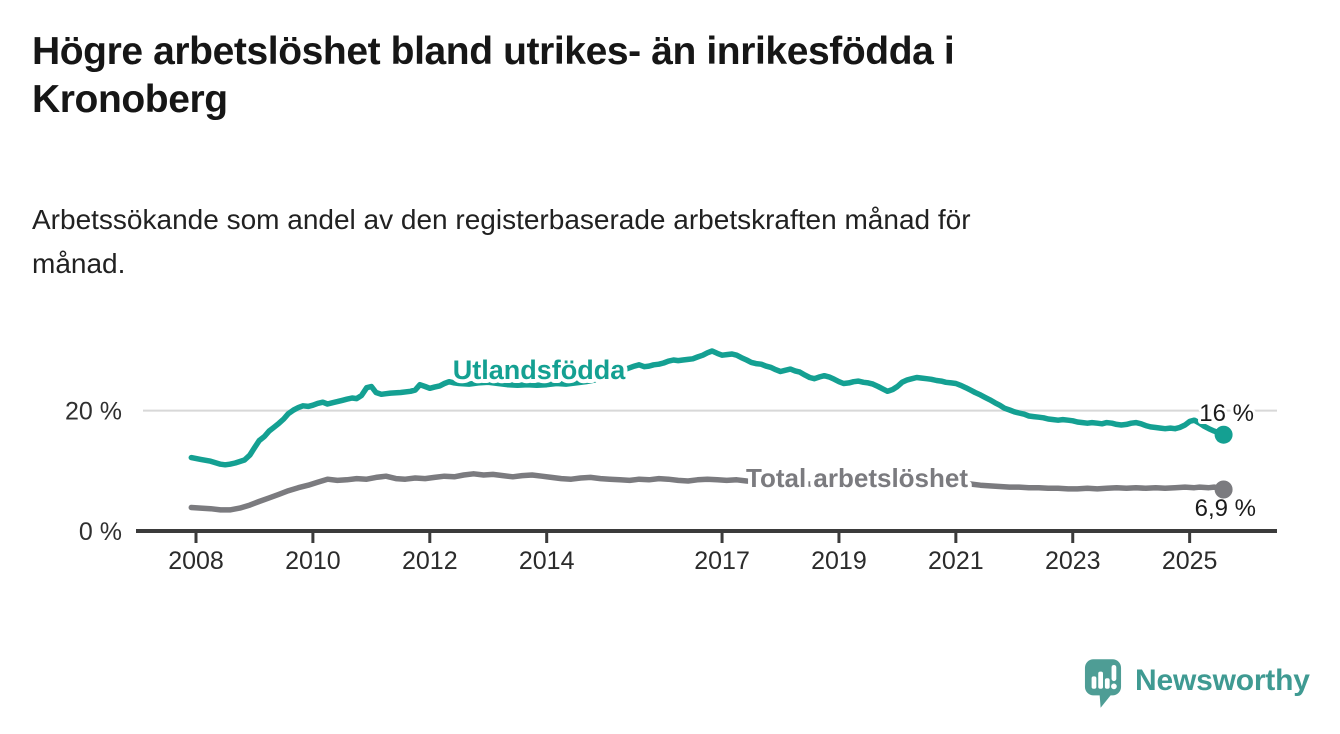  Describe the element at coordinates (839, 561) in the screenshot. I see `x-axis-tick-label: 2019` at that location.